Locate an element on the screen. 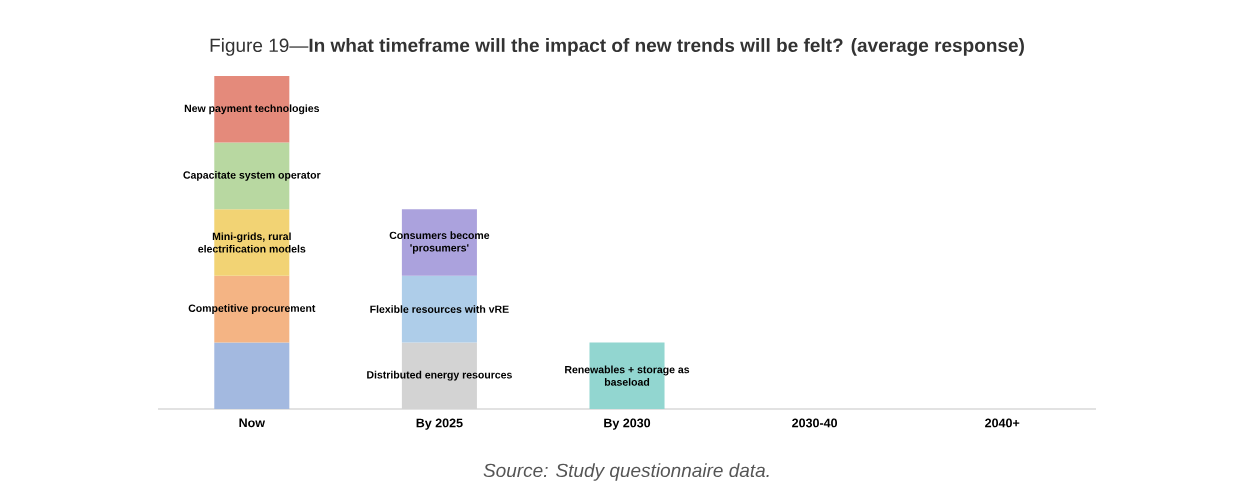 This screenshot has width=1242, height=490. series-label: Consumers become 'prosumers' is located at coordinates (439, 242).